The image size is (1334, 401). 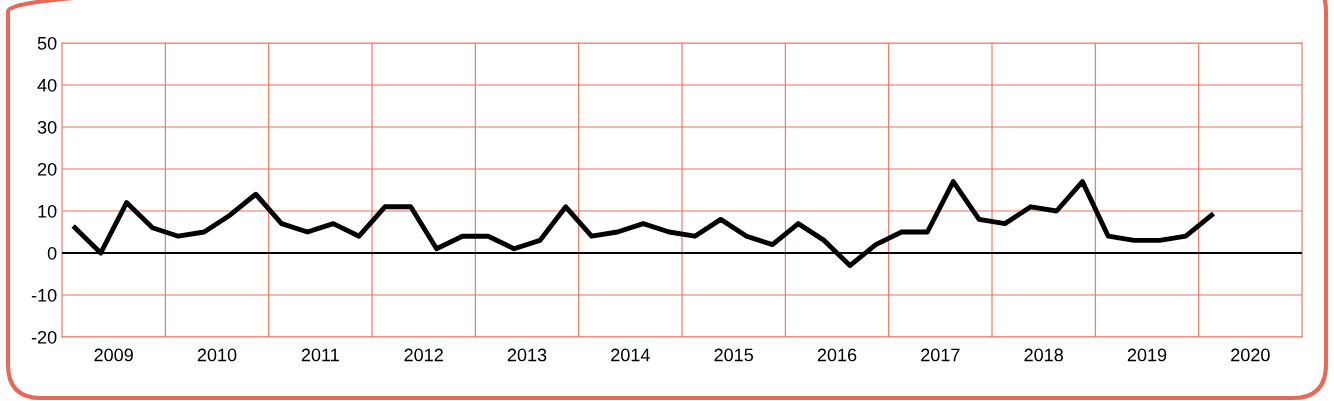 I want to click on x-tick-label: 2012, so click(x=423, y=355).